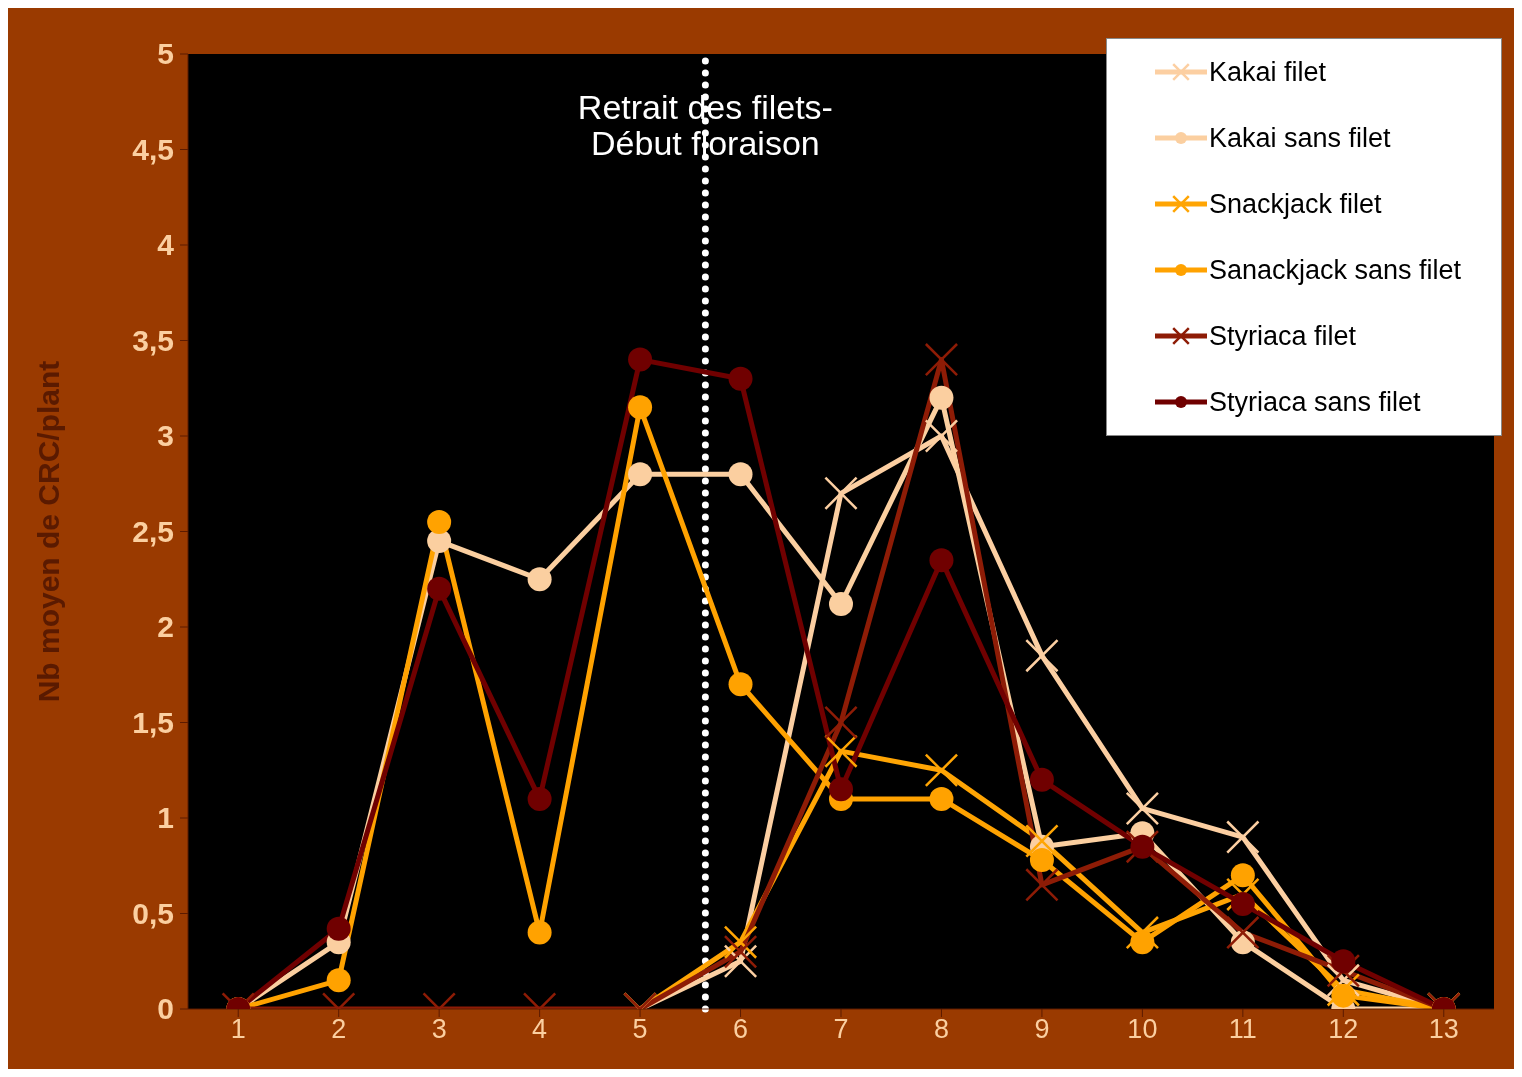 This screenshot has width=1522, height=1077. Describe the element at coordinates (741, 1029) in the screenshot. I see `x-tick-label: 6` at that location.